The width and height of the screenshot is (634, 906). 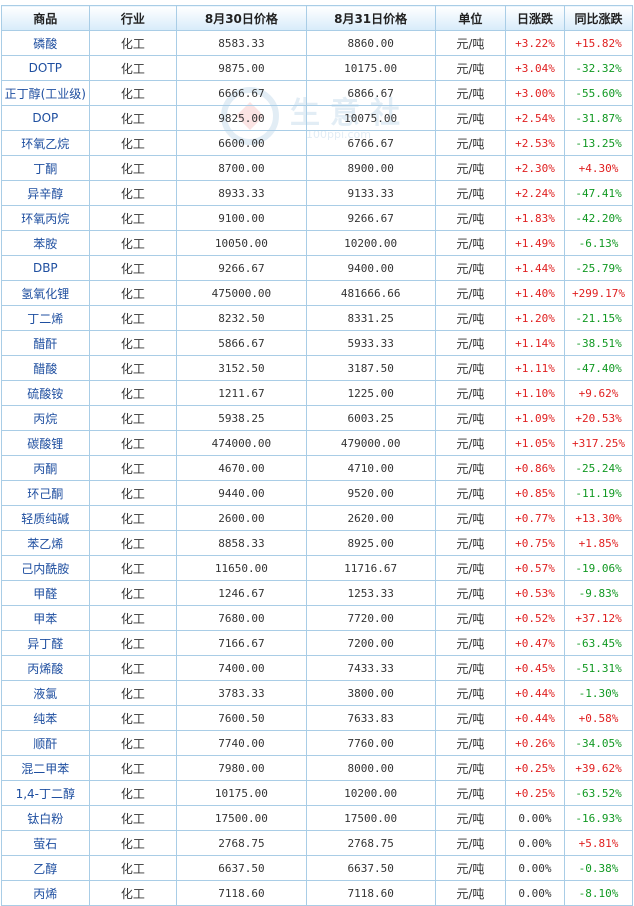 What do you see at coordinates (45, 568) in the screenshot?
I see `commodity-link: 己内酰胺` at bounding box center [45, 568].